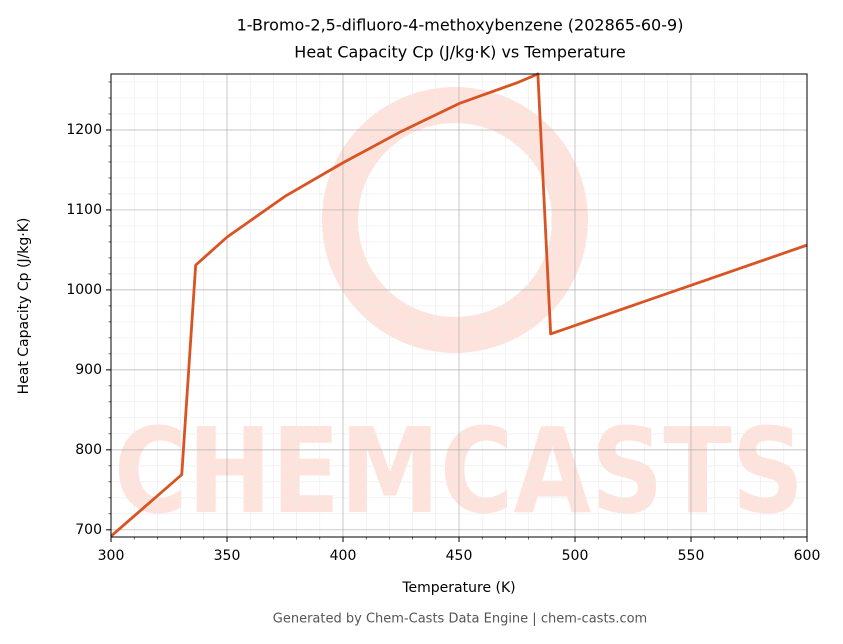  I want to click on y-tick-label: 1000, so click(84, 290).